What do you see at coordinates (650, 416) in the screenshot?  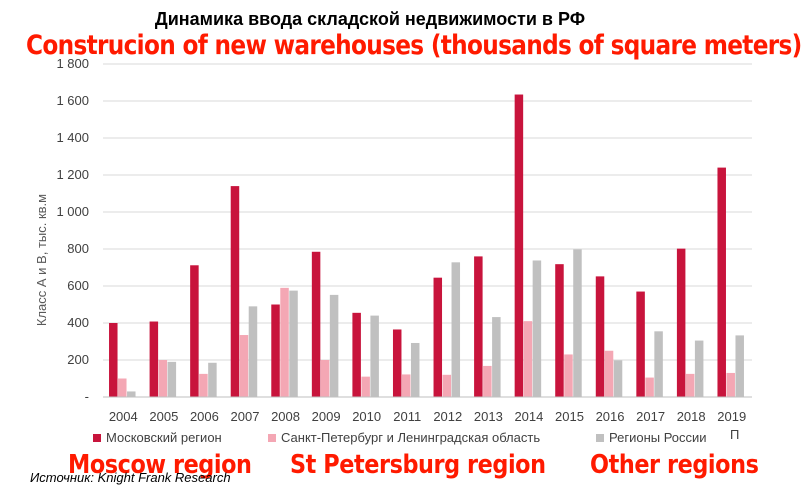 I see `x-tick-label: 2017` at bounding box center [650, 416].